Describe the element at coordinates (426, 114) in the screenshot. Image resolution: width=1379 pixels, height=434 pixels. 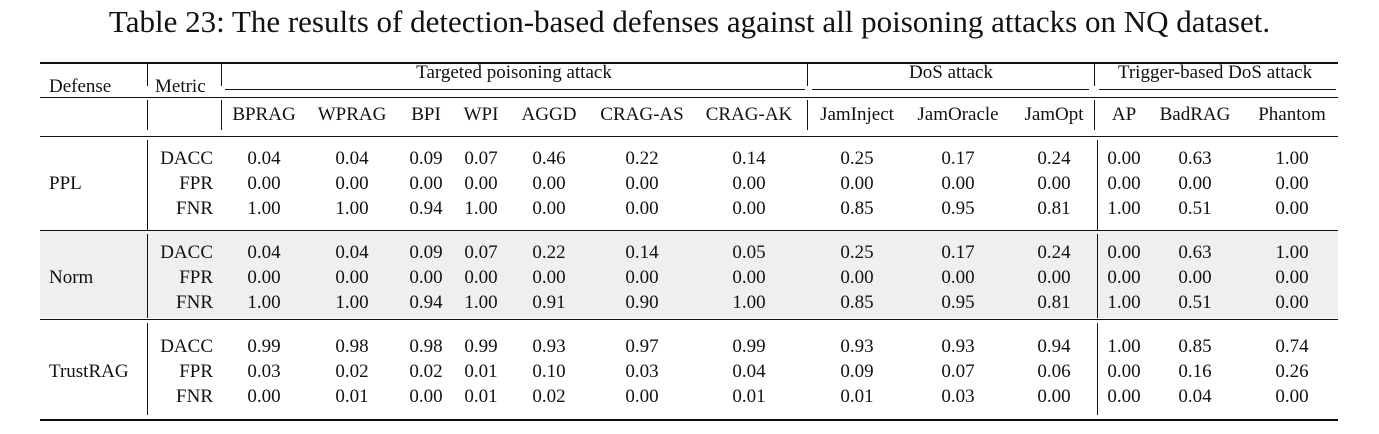
I see `column-header: BPI` at that location.